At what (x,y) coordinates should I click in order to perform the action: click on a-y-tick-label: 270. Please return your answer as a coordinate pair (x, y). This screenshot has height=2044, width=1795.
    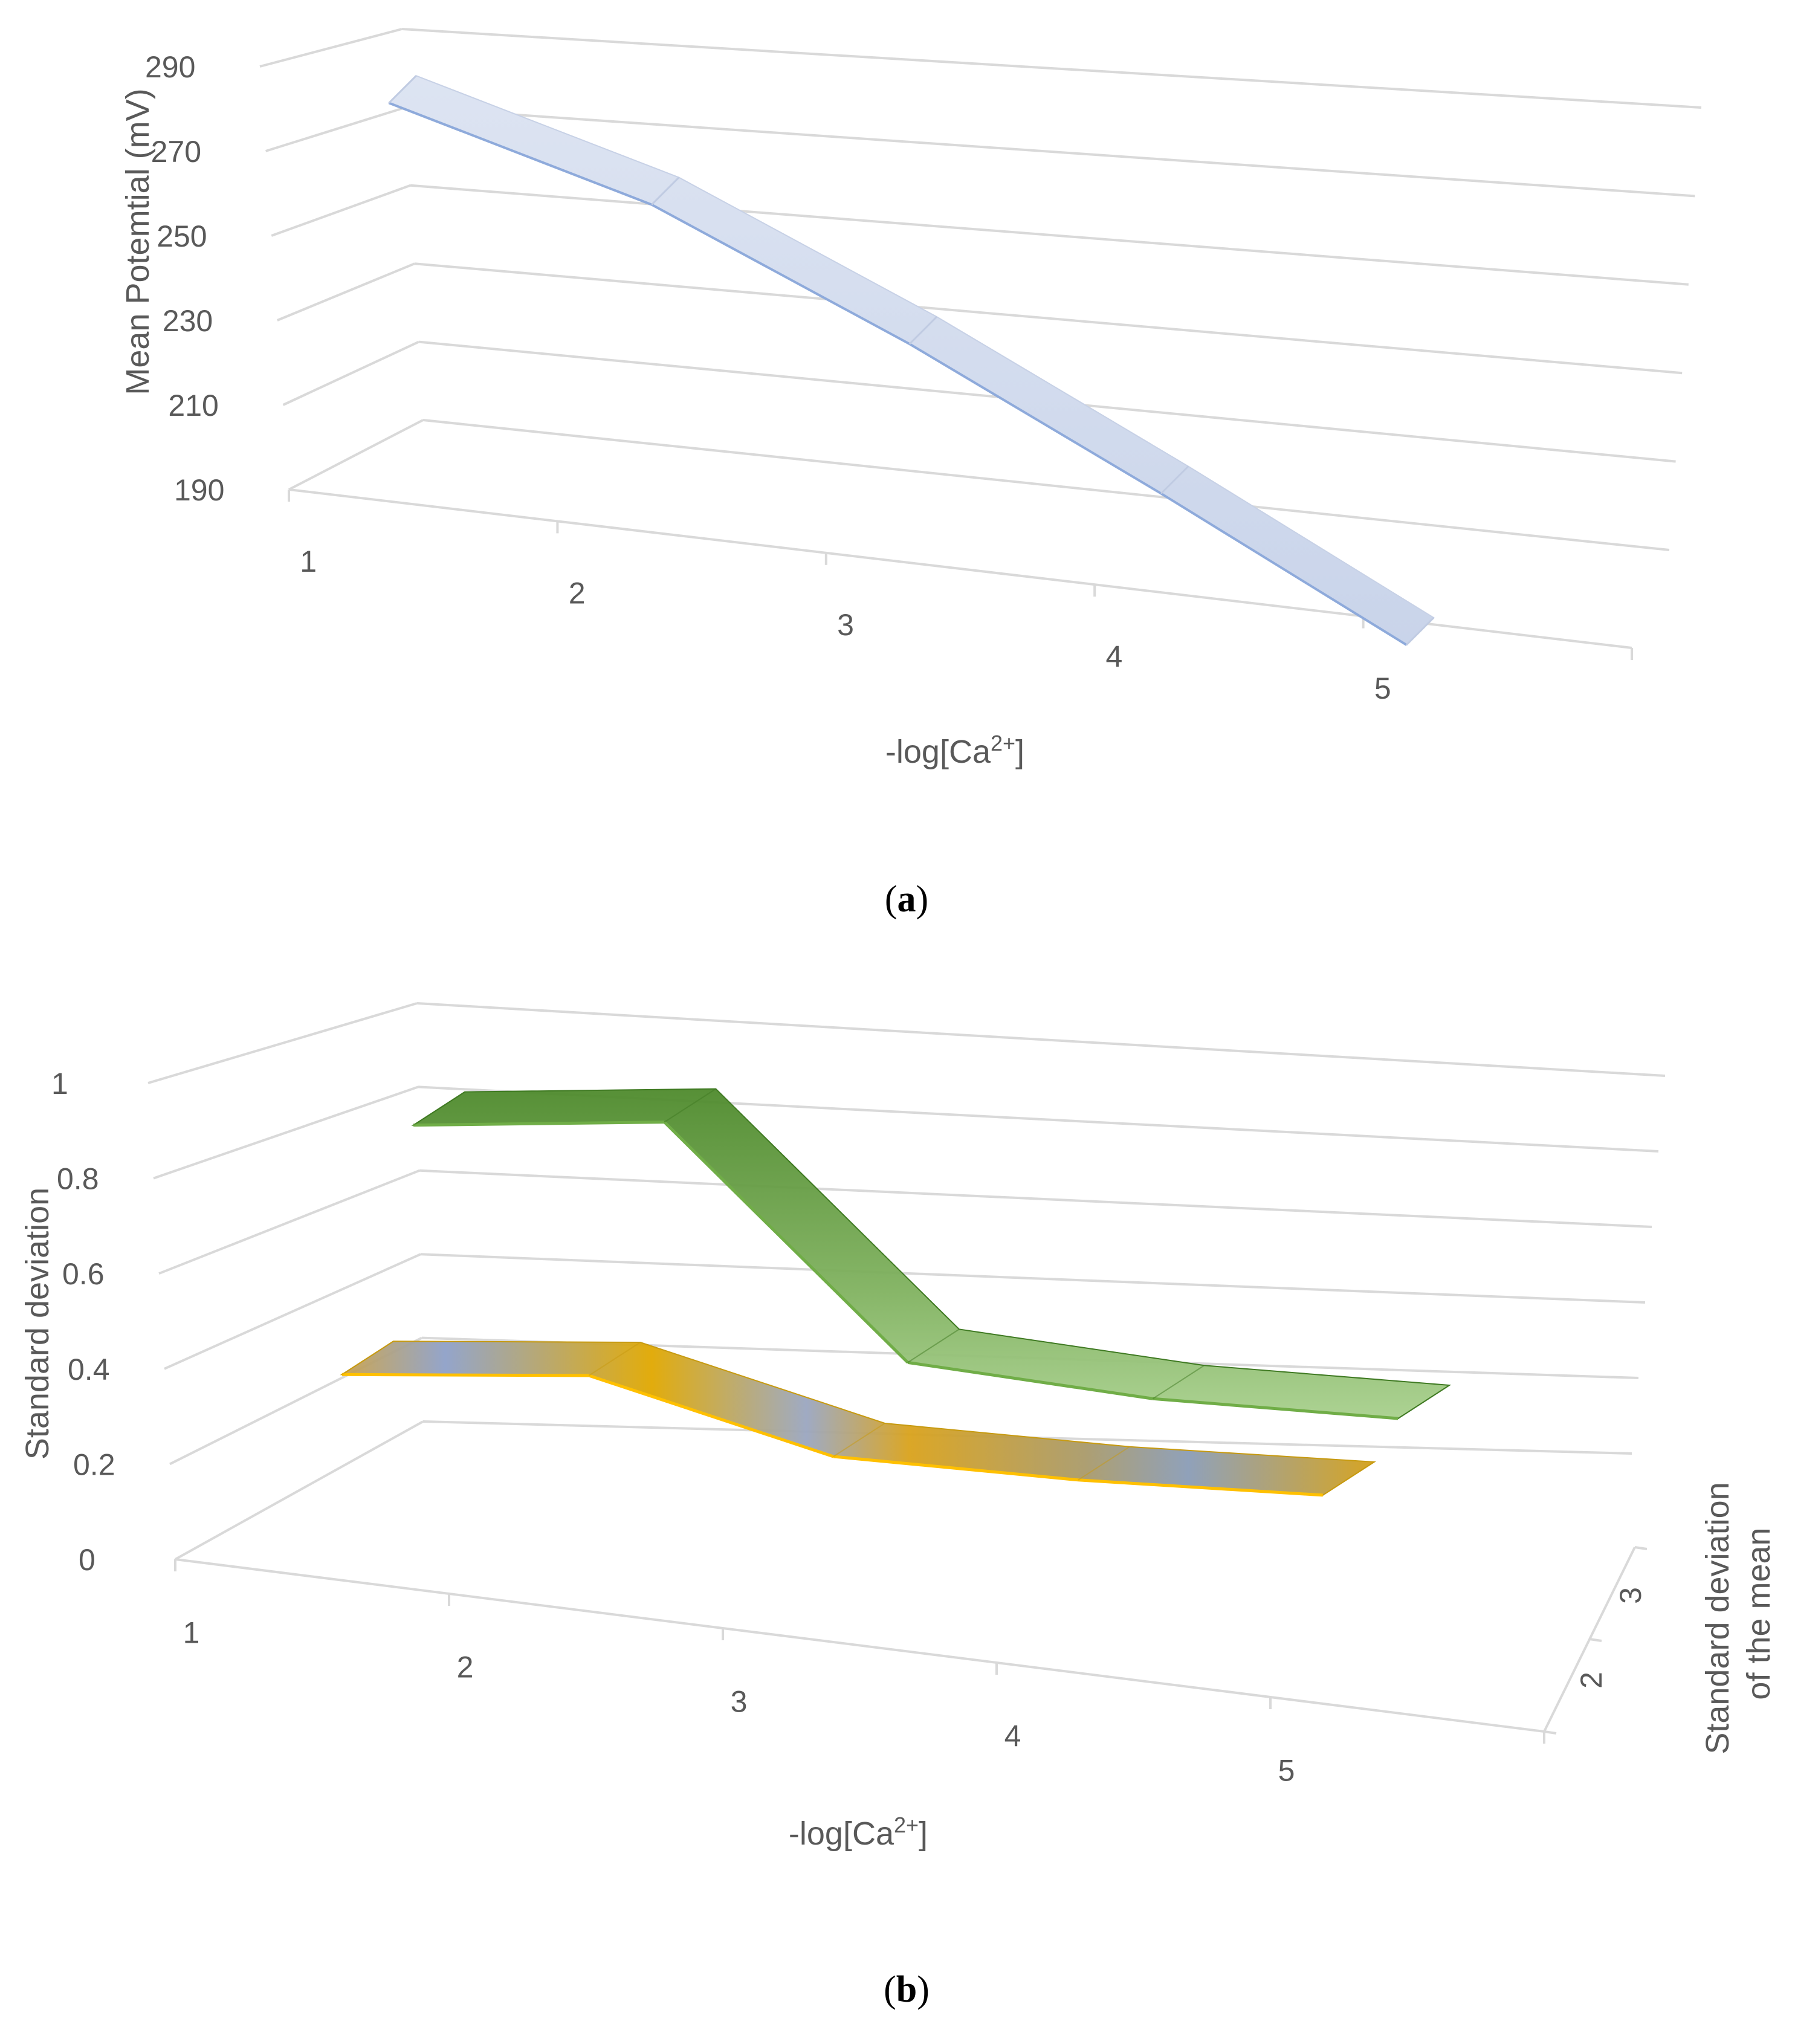
    Looking at the image, I should click on (176, 152).